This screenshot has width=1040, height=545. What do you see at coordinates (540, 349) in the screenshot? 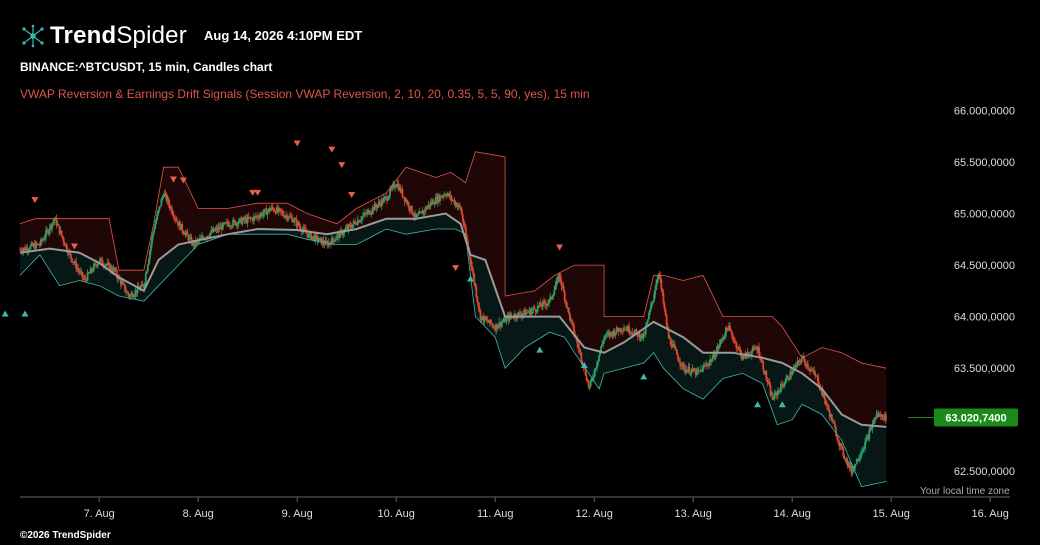
I see `buy-signal-marker` at bounding box center [540, 349].